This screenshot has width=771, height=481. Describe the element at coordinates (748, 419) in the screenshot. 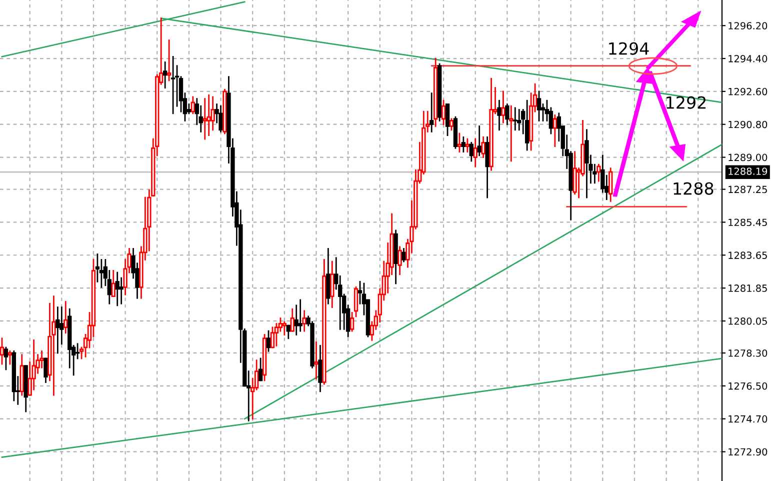

I see `y-tick-label: 1274.70` at that location.